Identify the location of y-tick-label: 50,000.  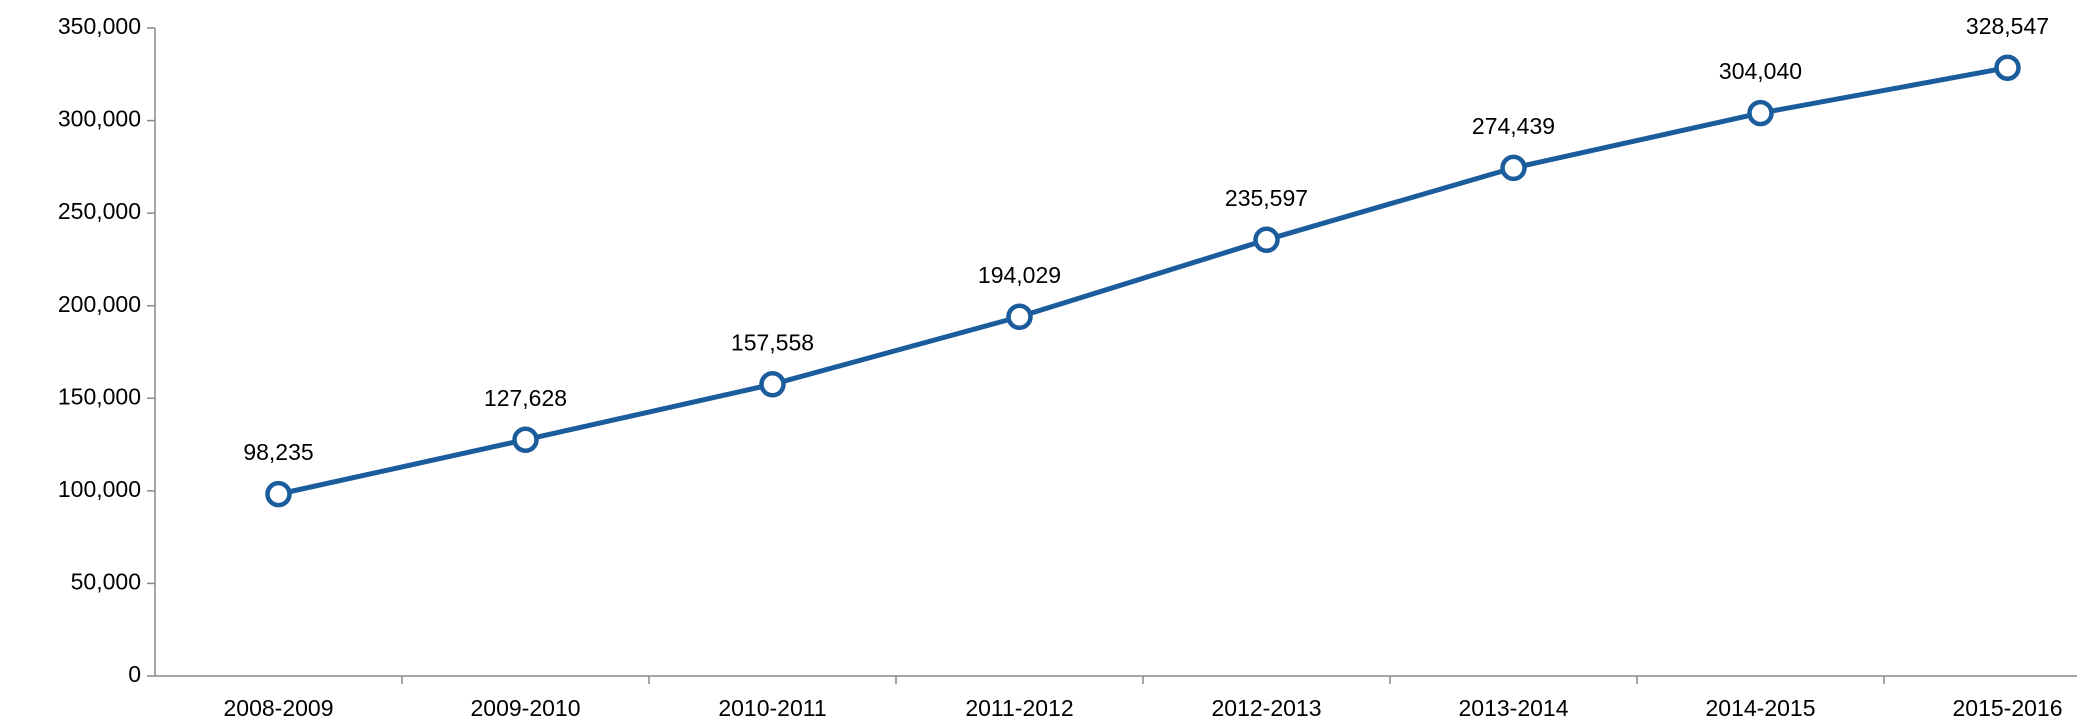
(106, 582).